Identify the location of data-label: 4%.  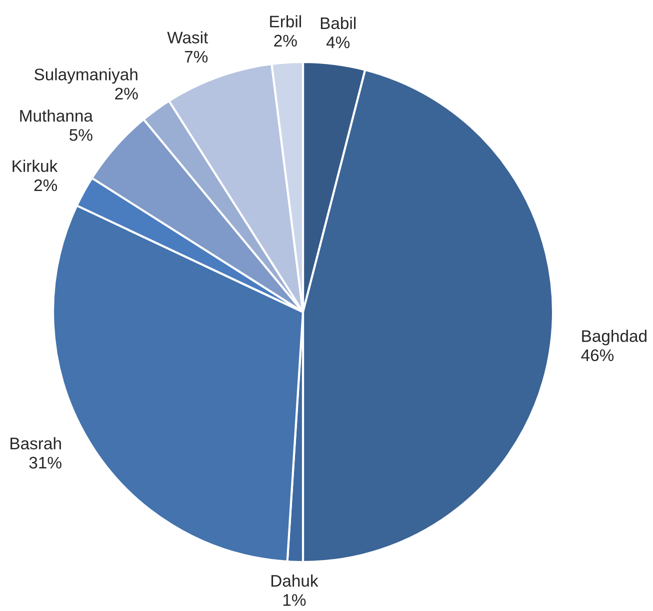
(338, 42).